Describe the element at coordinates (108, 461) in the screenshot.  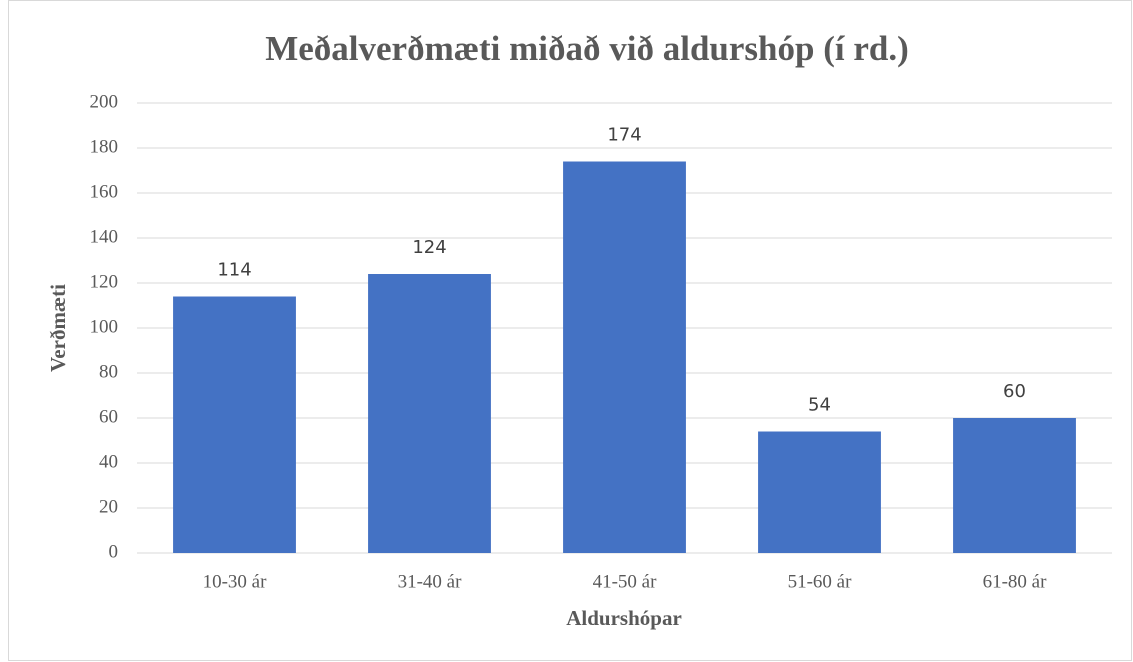
I see `y-tick-label: 40` at that location.